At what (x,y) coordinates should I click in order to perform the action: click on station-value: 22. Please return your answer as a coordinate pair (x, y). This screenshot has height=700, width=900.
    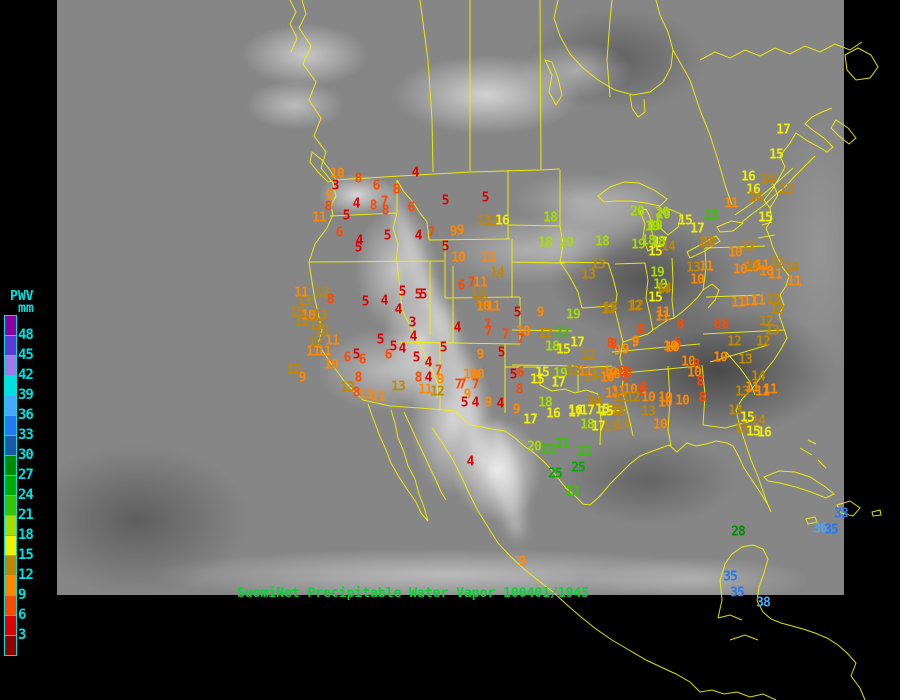
    Looking at the image, I should click on (562, 333).